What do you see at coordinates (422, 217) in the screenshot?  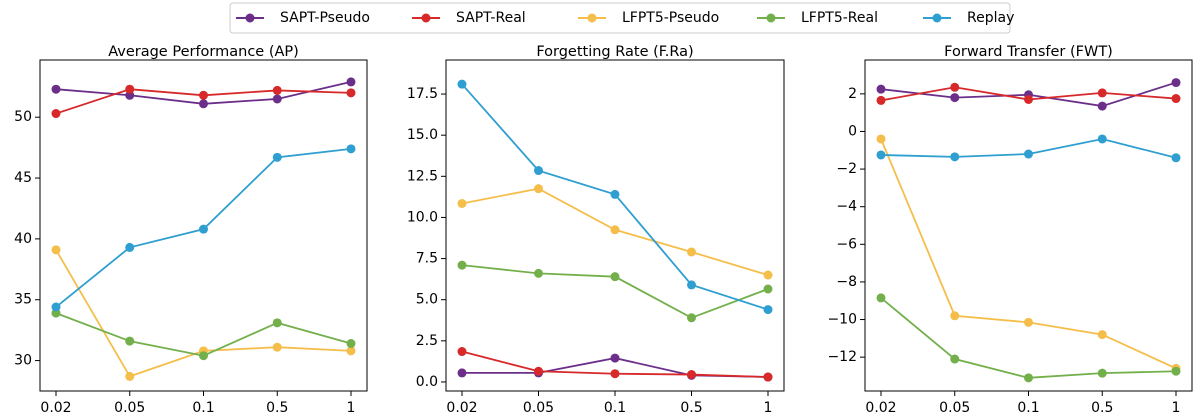 I see `y-tick-label: 10.0` at bounding box center [422, 217].